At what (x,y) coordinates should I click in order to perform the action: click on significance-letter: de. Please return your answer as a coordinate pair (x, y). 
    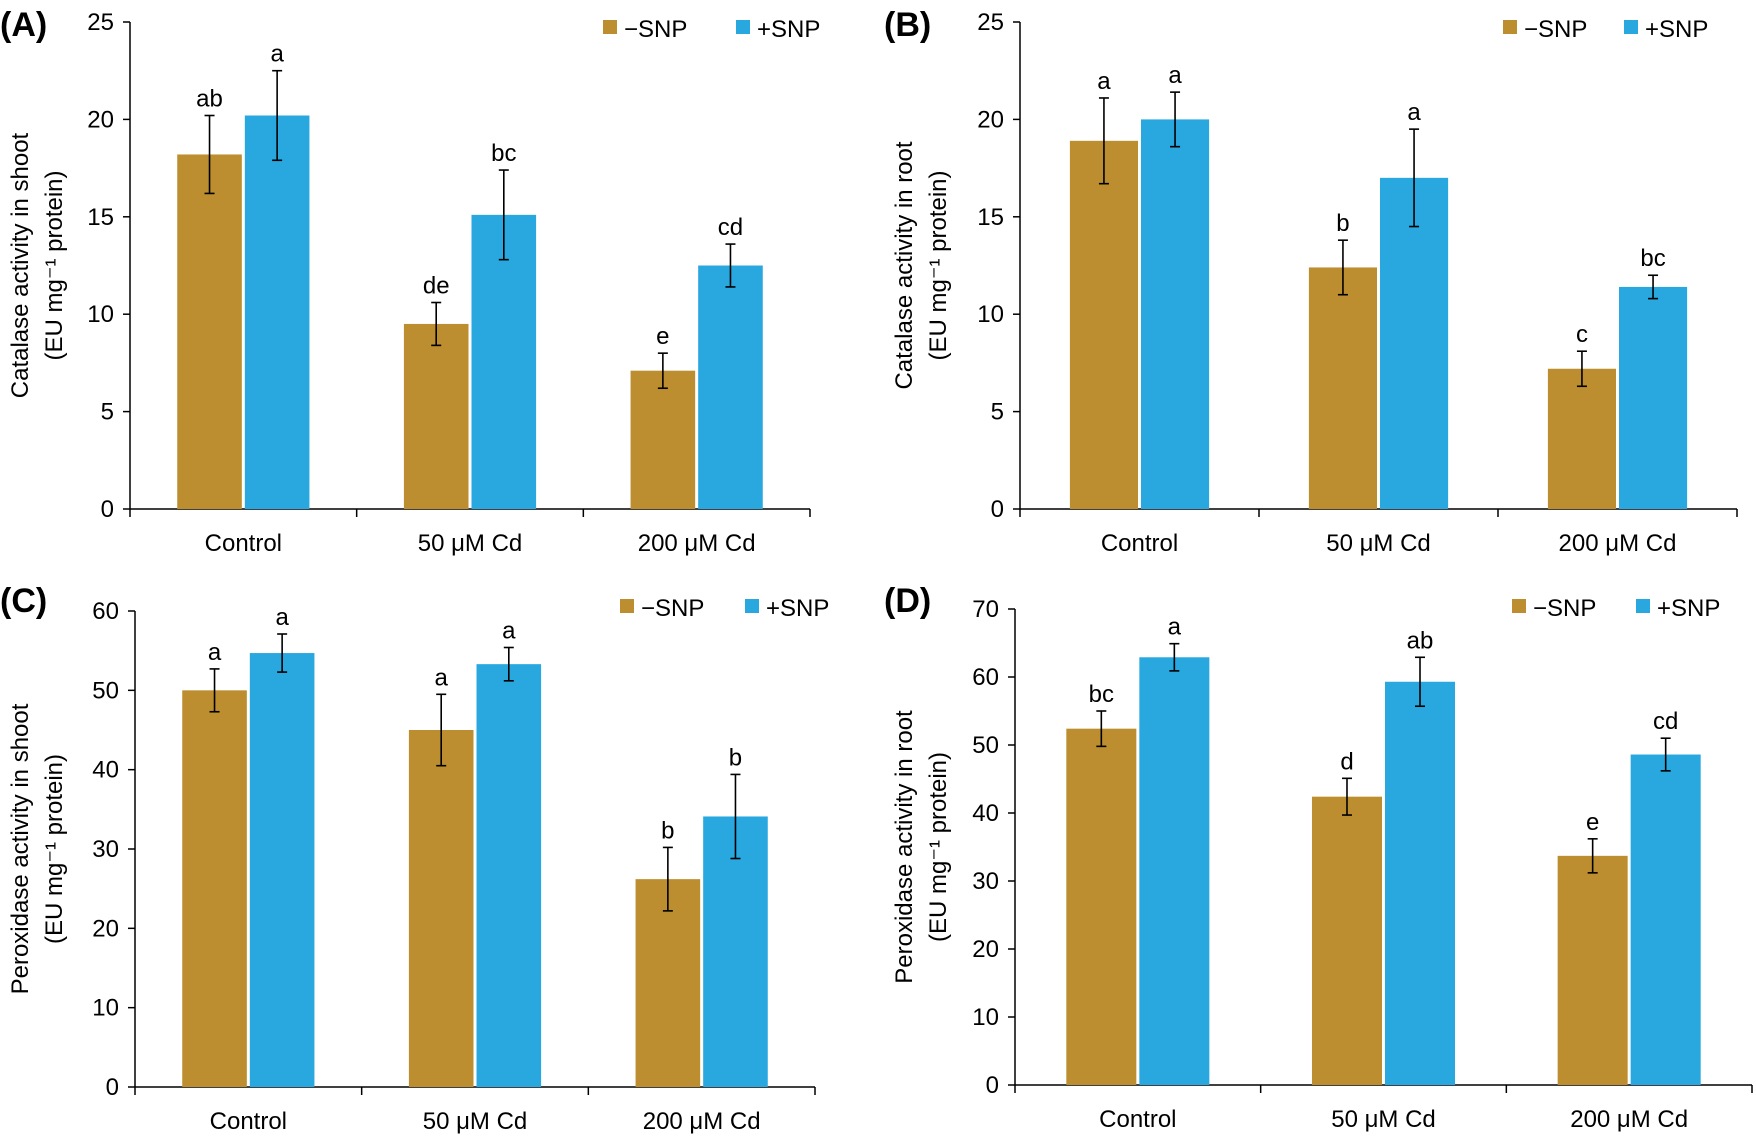
    Looking at the image, I should click on (436, 286).